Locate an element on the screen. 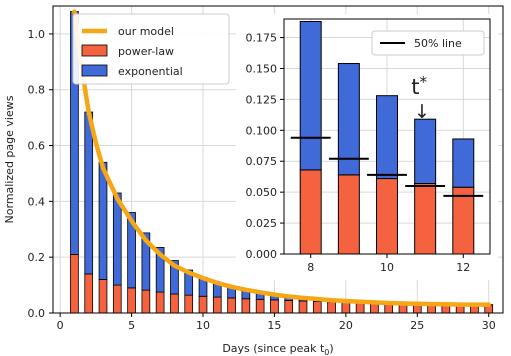 This screenshot has width=511, height=356. y-tick-label: 0.0 is located at coordinates (37, 313).